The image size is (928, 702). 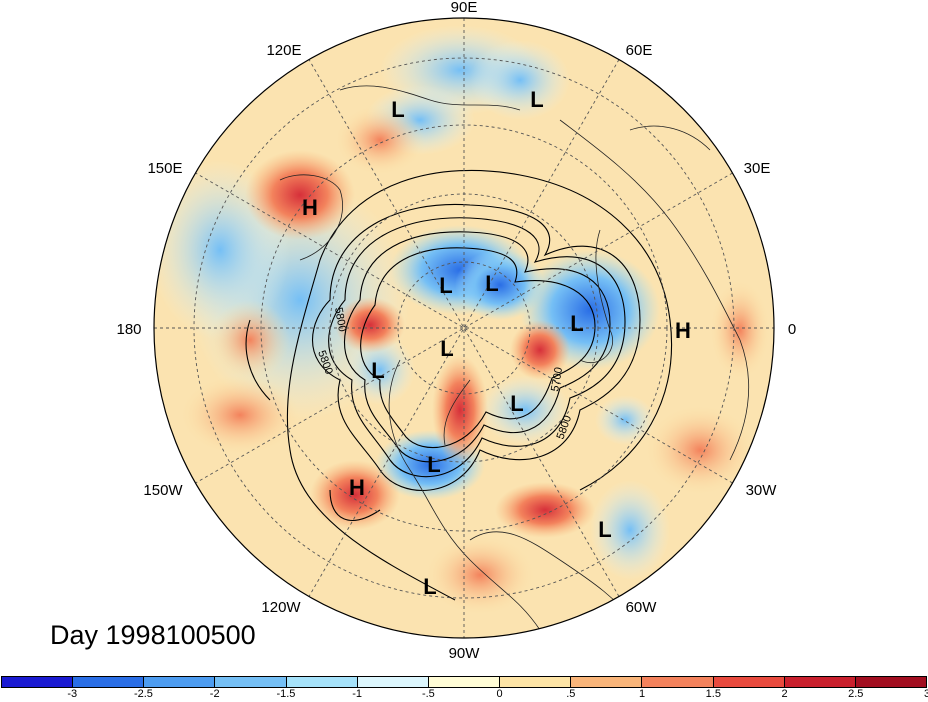 I want to click on lon-label-150e: 150E, so click(x=164, y=168).